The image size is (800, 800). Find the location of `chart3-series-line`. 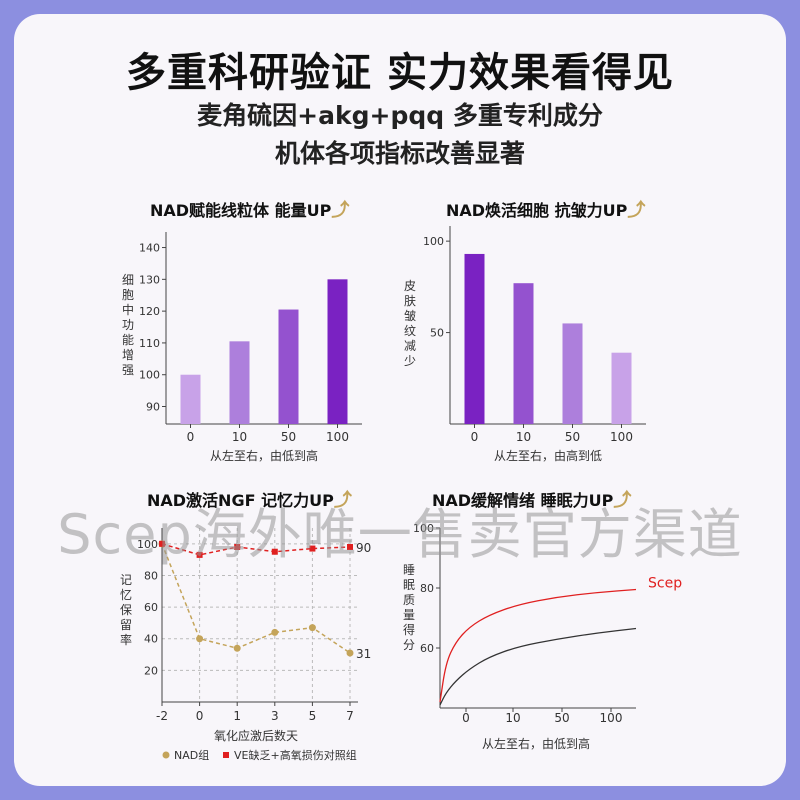

chart3-series-line is located at coordinates (256, 598).